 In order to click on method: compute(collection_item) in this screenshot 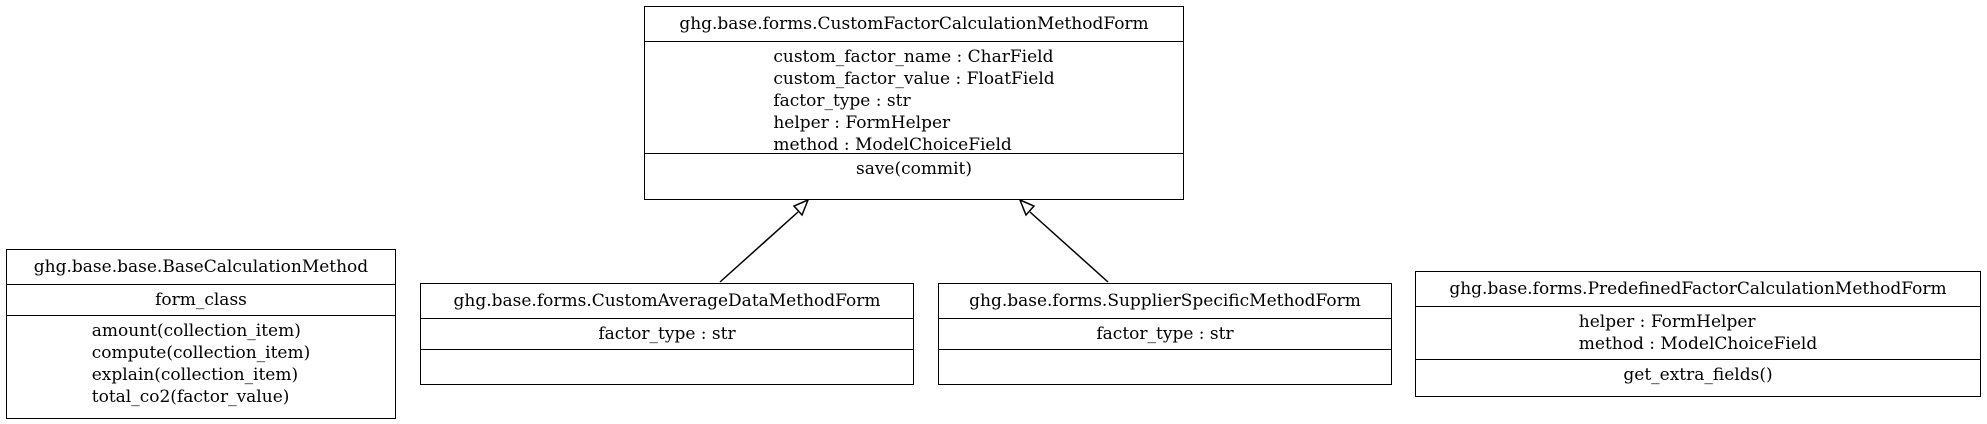, I will do `click(201, 353)`.